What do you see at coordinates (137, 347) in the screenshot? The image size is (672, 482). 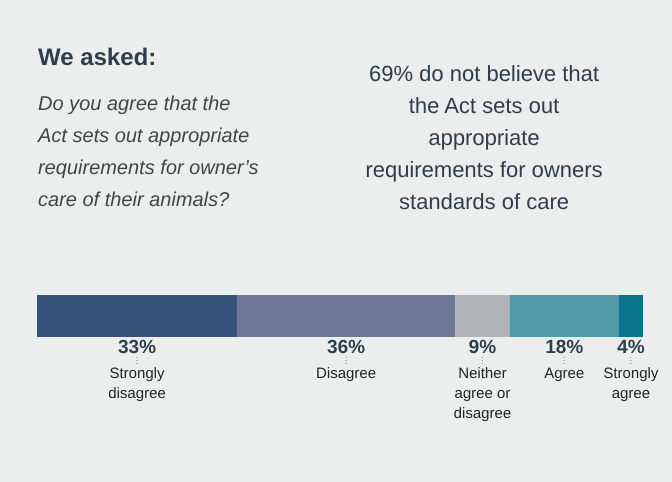 I see `data-label: 33%` at bounding box center [137, 347].